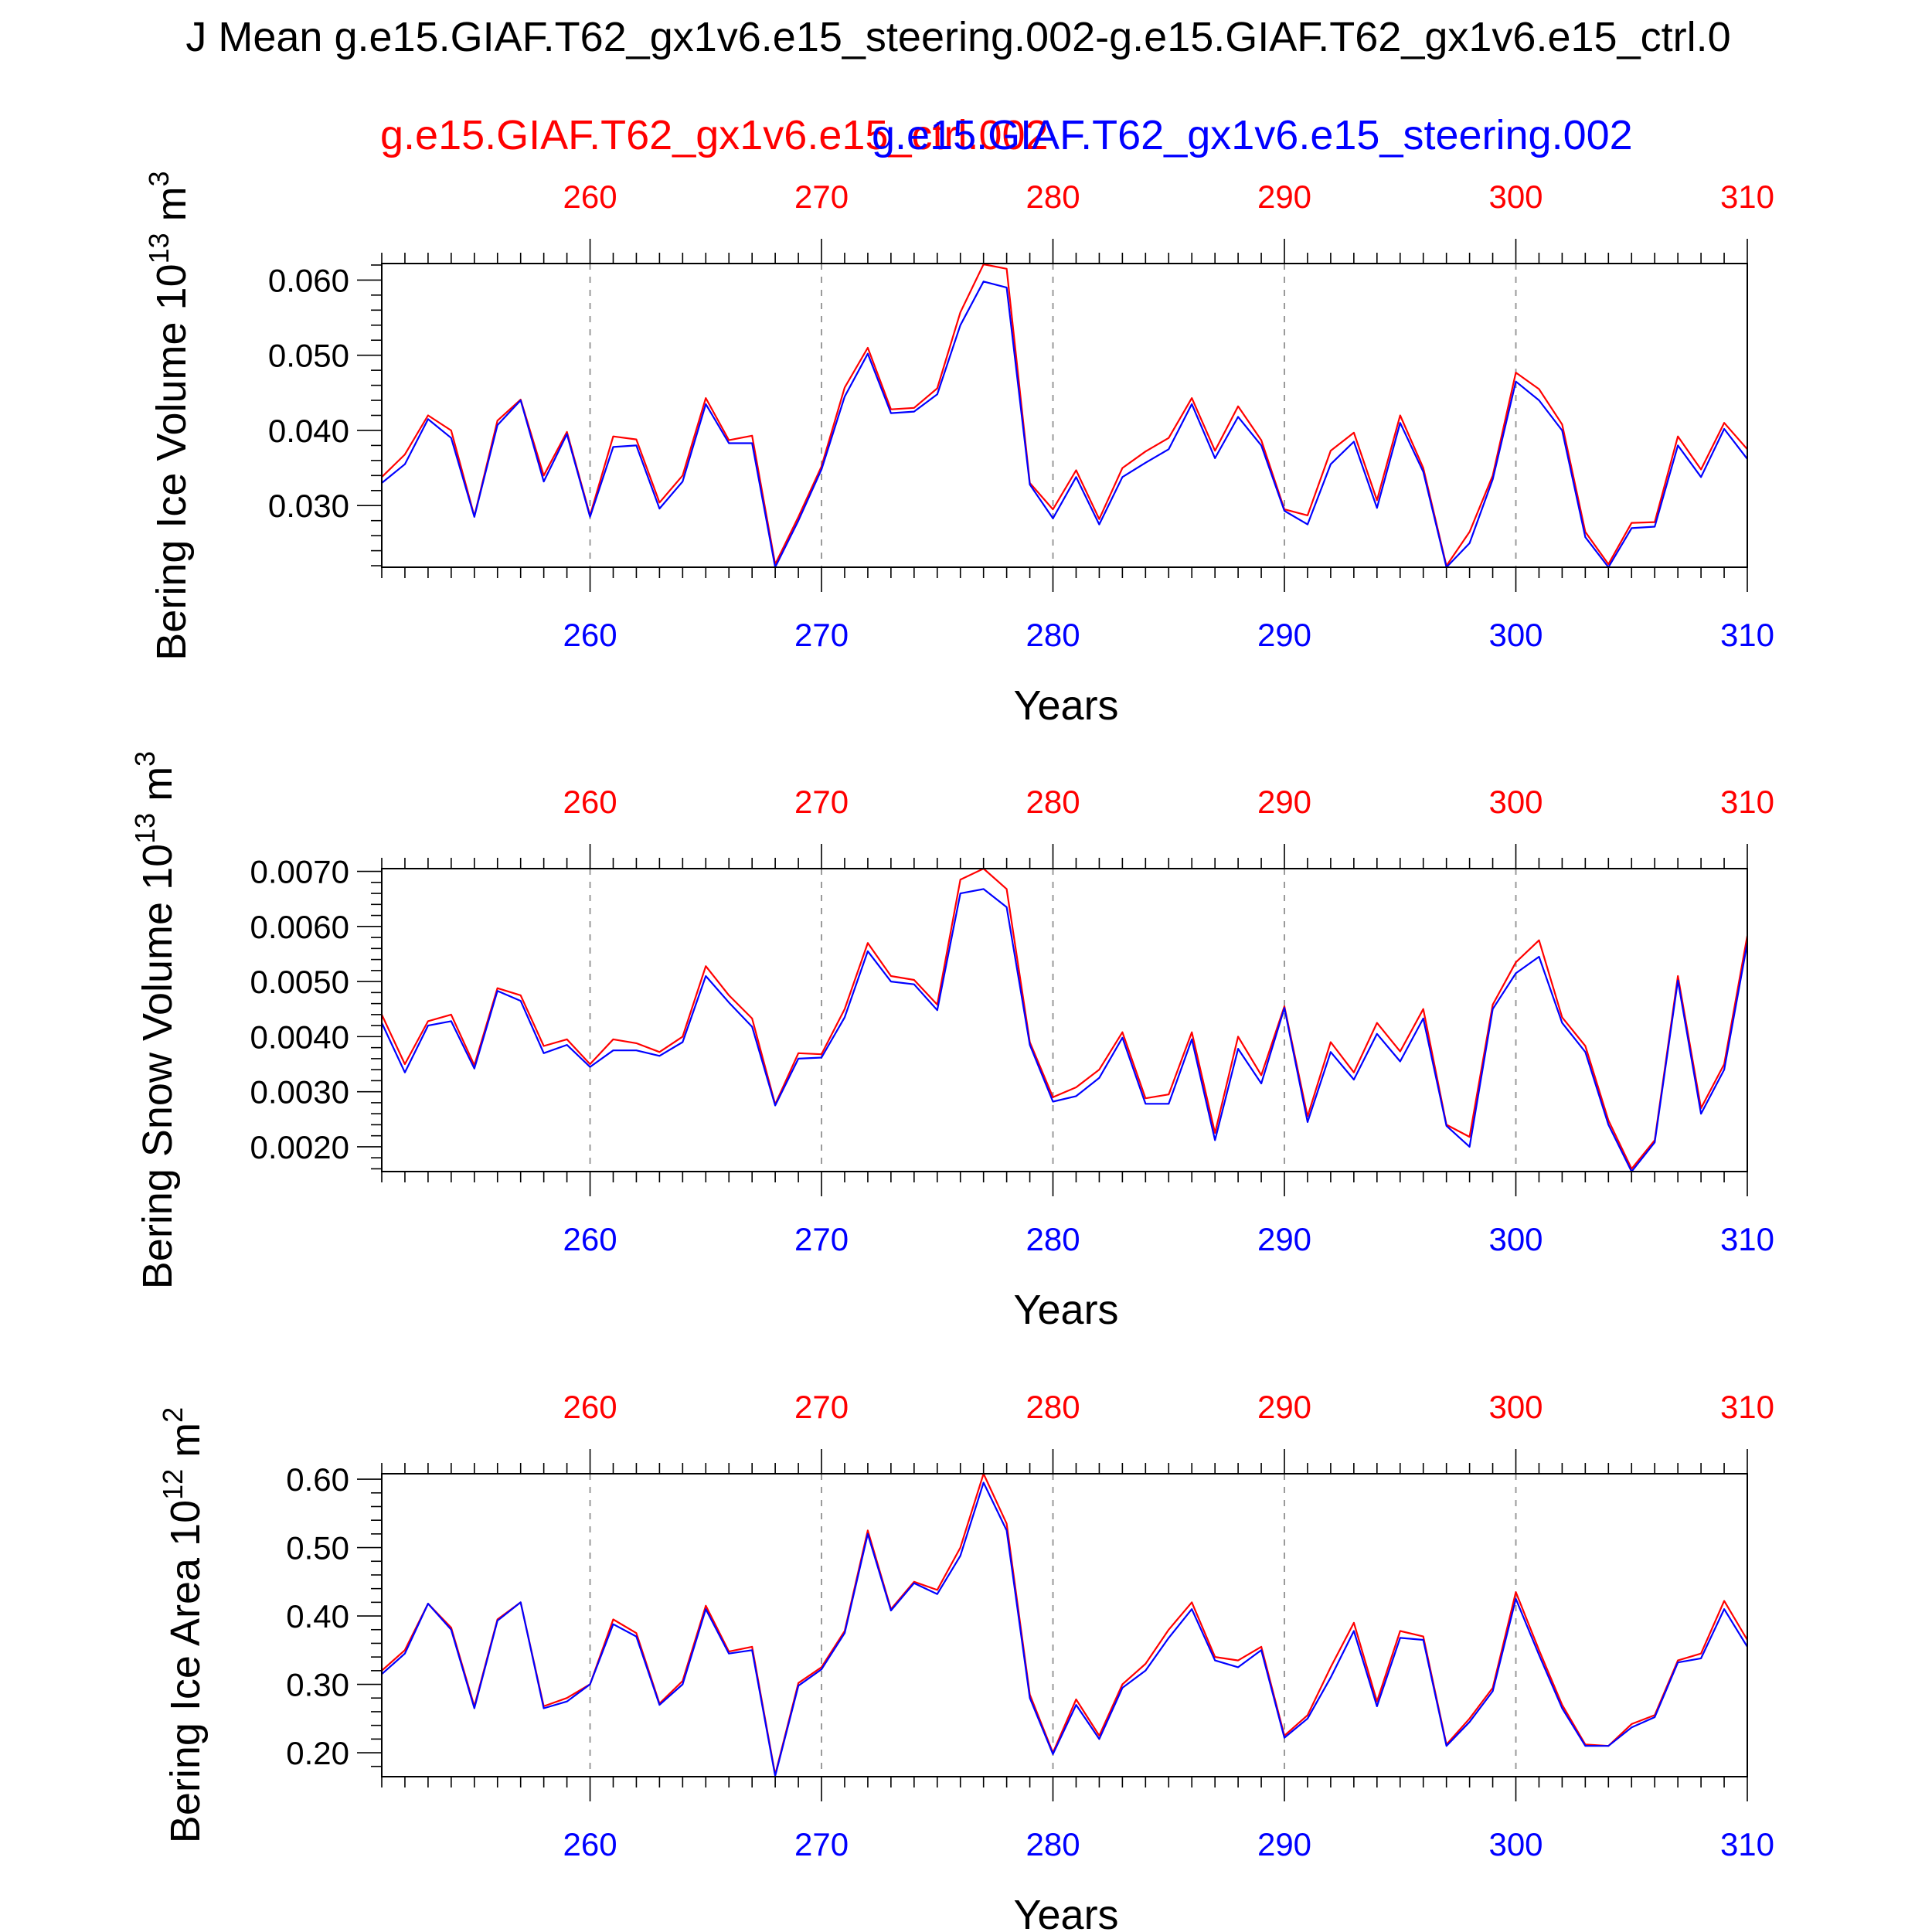 Image resolution: width=1932 pixels, height=1932 pixels. I want to click on ice-volume-ctrl-series-line, so click(1064, 415).